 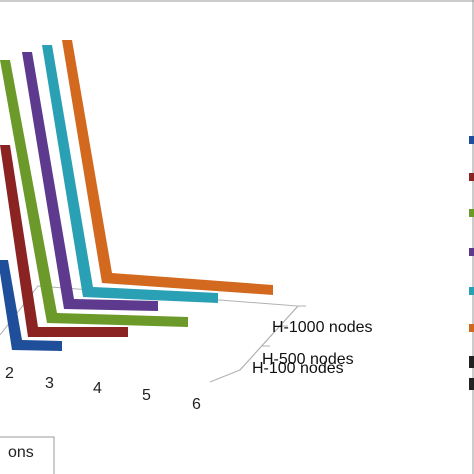 What do you see at coordinates (146, 395) in the screenshot?
I see `x-tick-label: 5` at bounding box center [146, 395].